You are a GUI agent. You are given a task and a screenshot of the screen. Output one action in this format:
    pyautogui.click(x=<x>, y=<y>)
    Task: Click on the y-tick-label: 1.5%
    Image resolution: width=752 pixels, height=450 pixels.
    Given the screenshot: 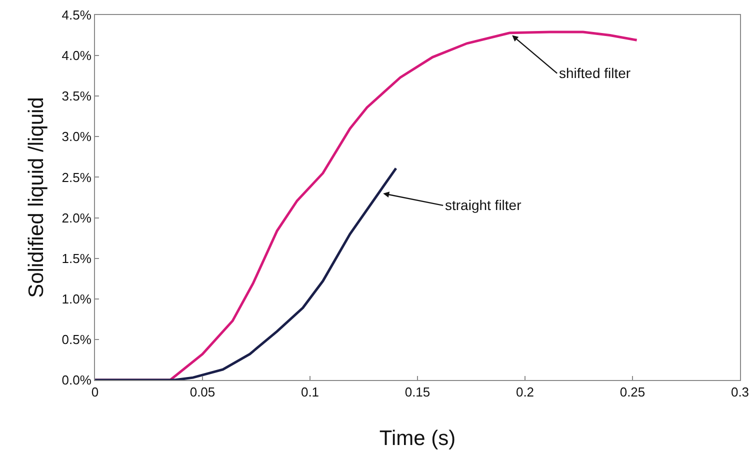 What is the action you would take?
    pyautogui.click(x=77, y=258)
    